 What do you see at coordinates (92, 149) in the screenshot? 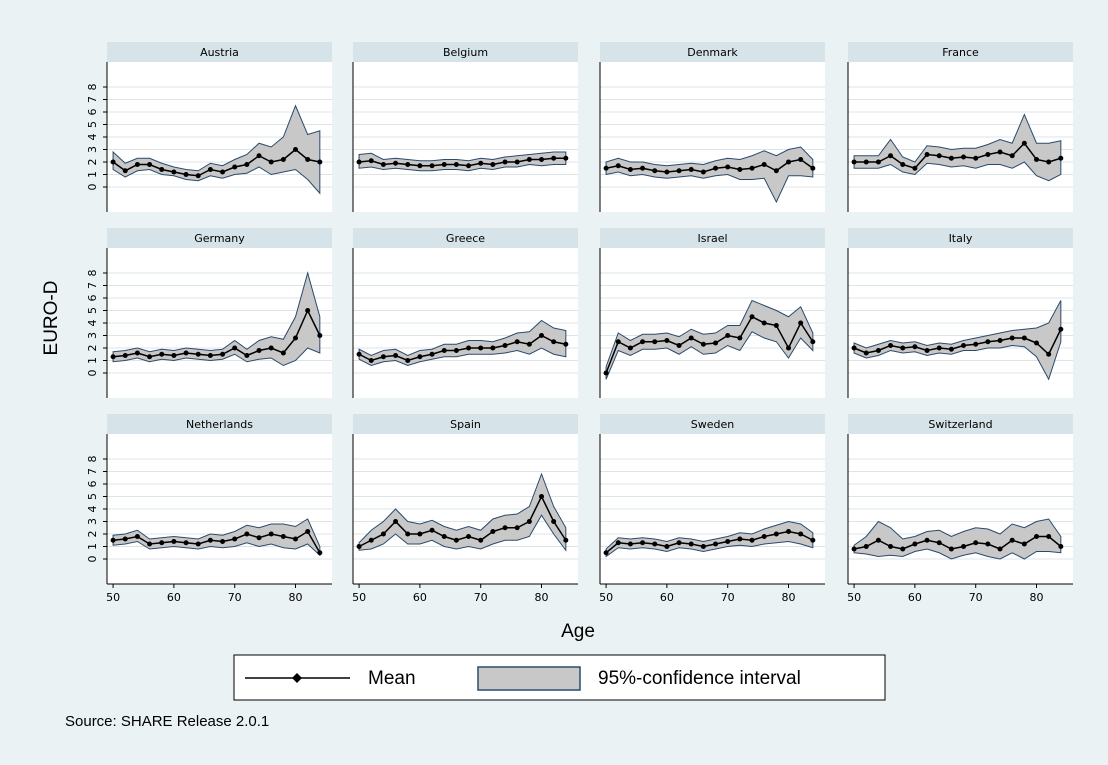
I see `y-tick-label: 3` at bounding box center [92, 149].